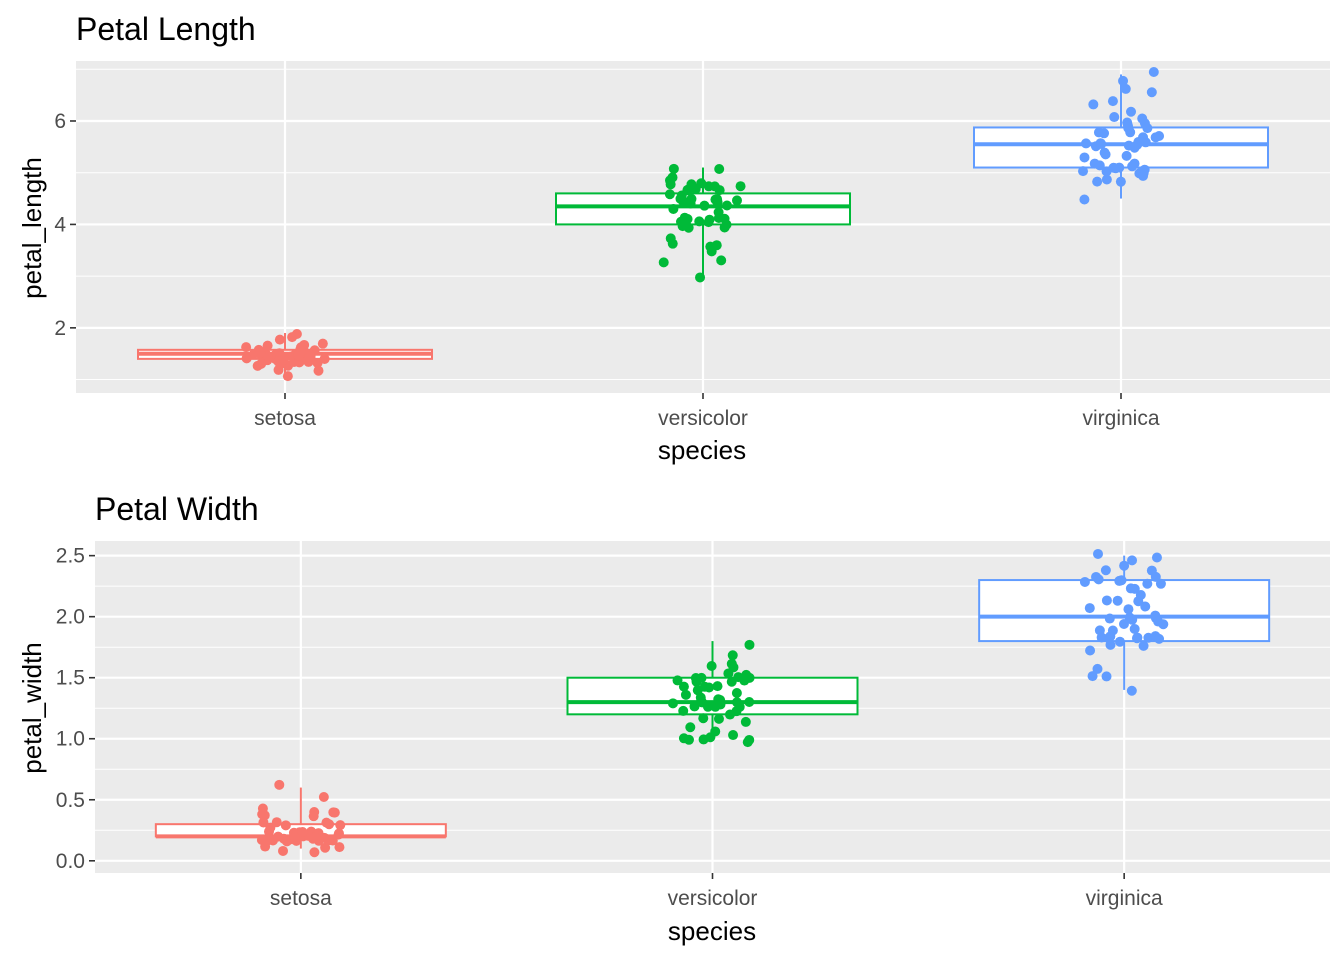 This screenshot has width=1344, height=960. I want to click on y-tick-label: 1.5, so click(70, 678).